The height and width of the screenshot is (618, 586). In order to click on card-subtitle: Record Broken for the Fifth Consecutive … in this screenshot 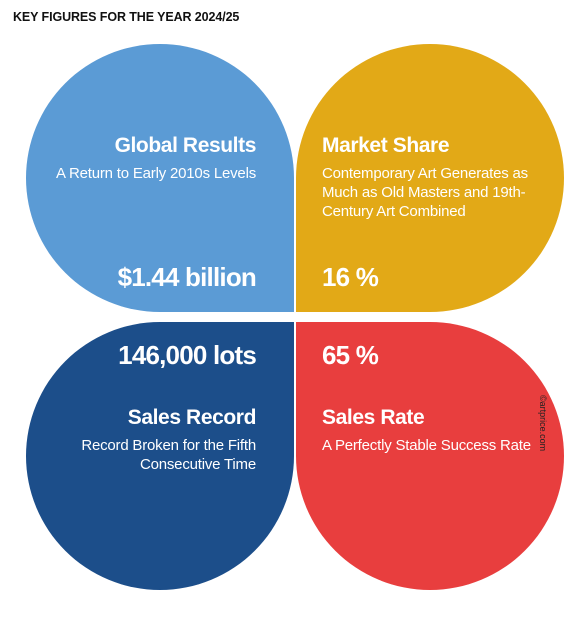, I will do `click(168, 455)`.